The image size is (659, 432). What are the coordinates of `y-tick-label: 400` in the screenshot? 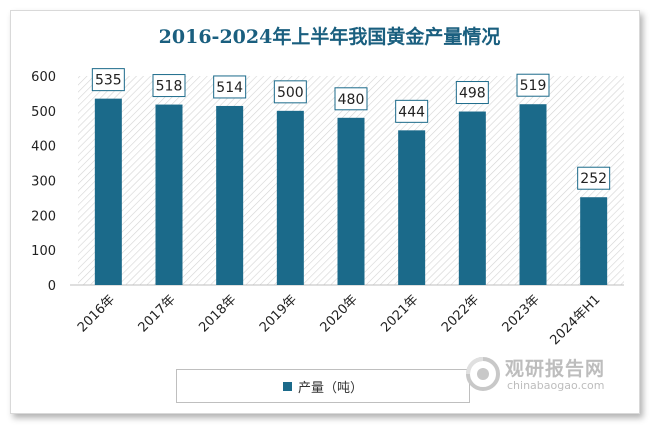 It's located at (43, 147).